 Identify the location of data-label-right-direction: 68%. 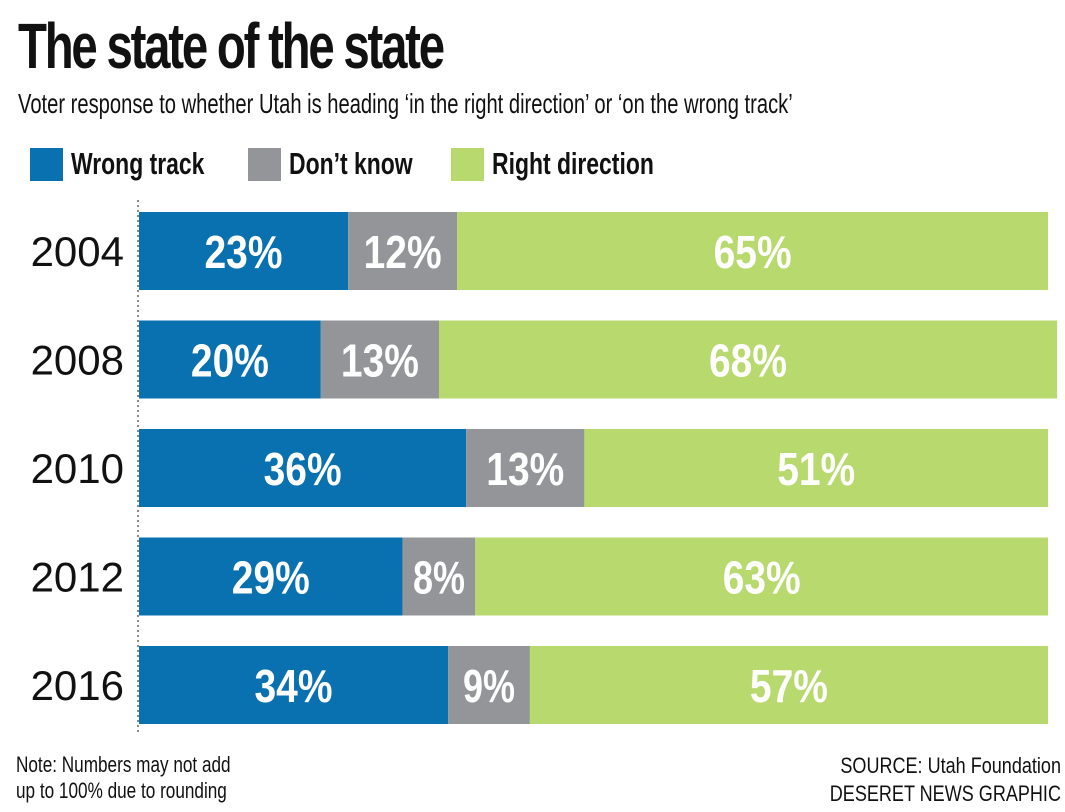
(748, 361).